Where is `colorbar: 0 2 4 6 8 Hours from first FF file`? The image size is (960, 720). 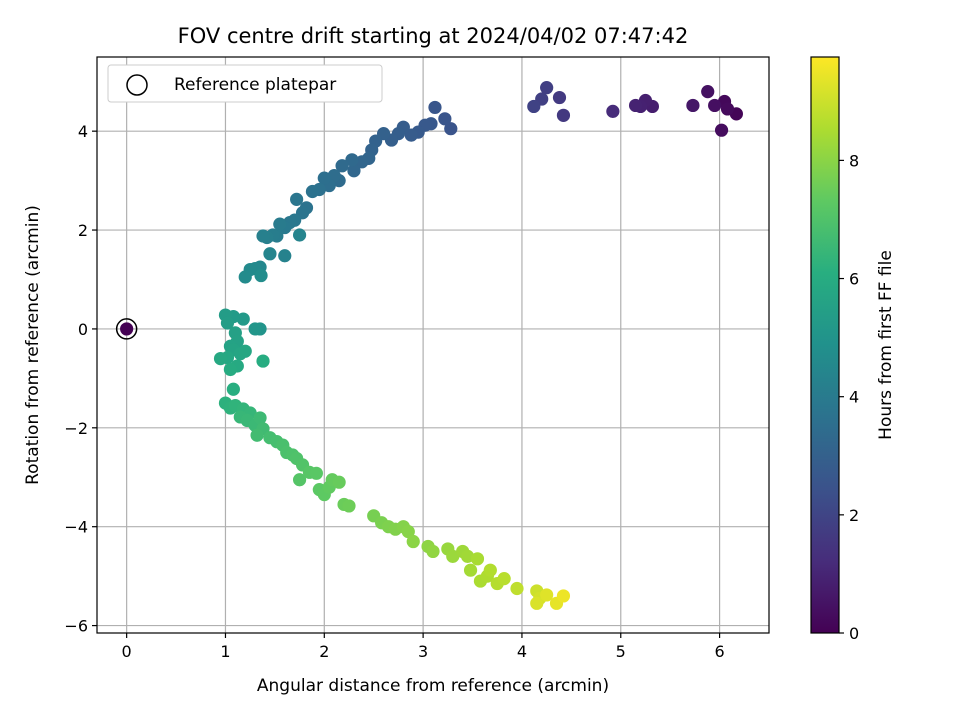
colorbar: 0 2 4 6 8 Hours from first FF file is located at coordinates (853, 349).